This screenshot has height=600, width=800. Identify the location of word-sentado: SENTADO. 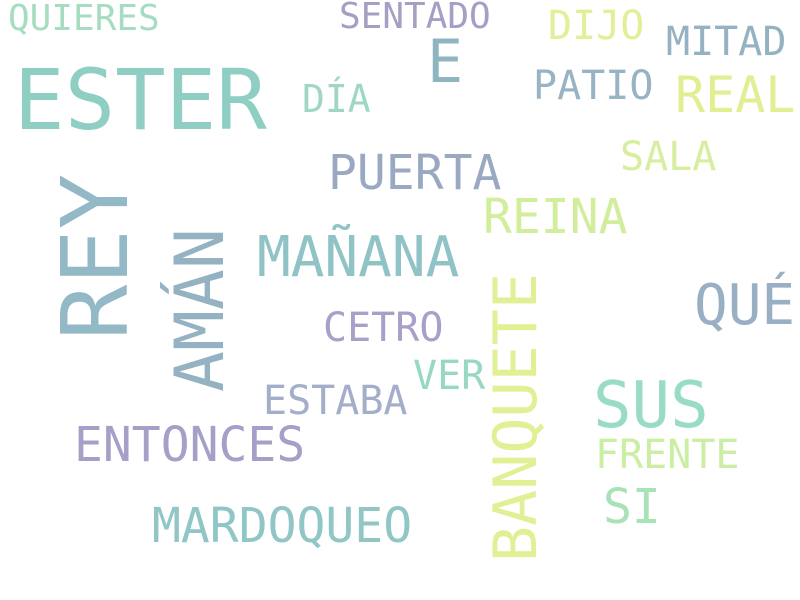
(415, 18).